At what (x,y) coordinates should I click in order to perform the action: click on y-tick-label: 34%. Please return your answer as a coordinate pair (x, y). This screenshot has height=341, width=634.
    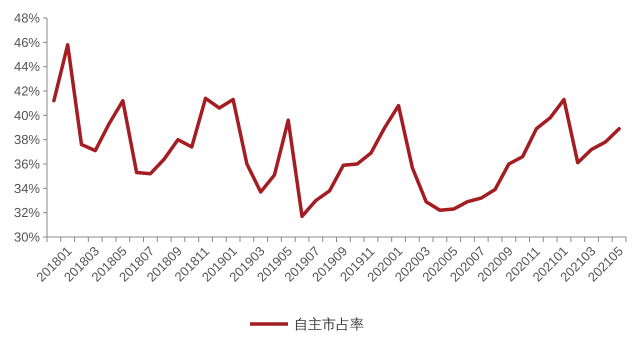
    Looking at the image, I should click on (27, 188).